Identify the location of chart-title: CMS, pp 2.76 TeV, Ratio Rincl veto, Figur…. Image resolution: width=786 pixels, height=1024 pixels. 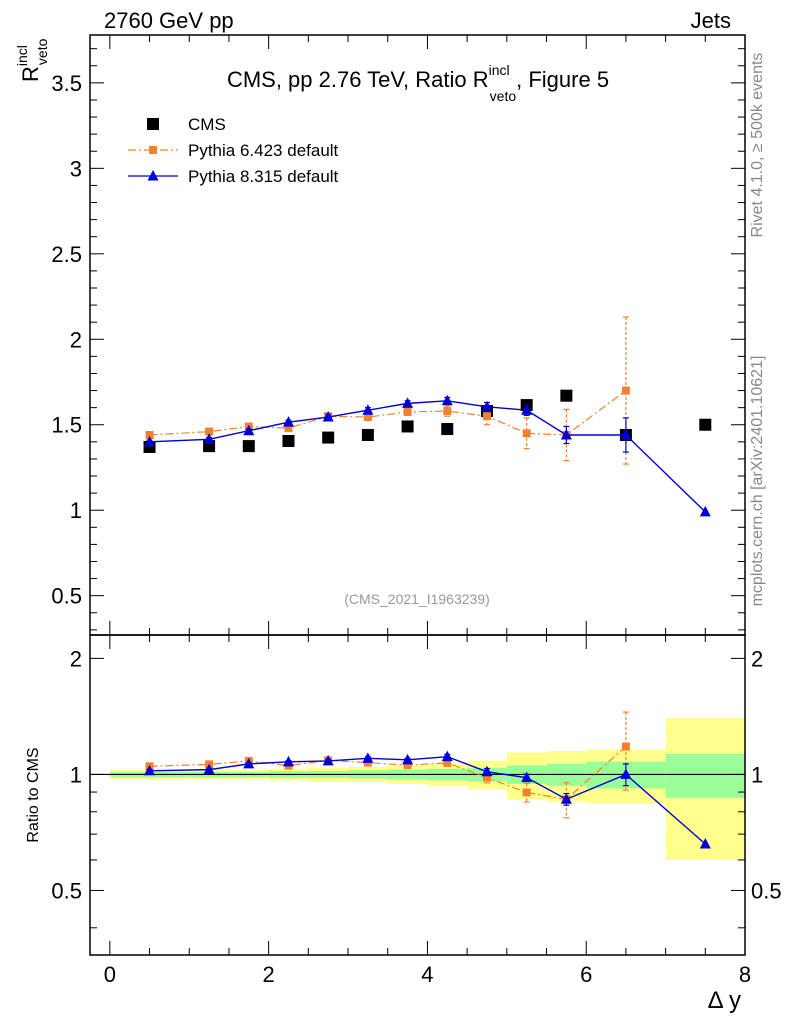
(418, 83).